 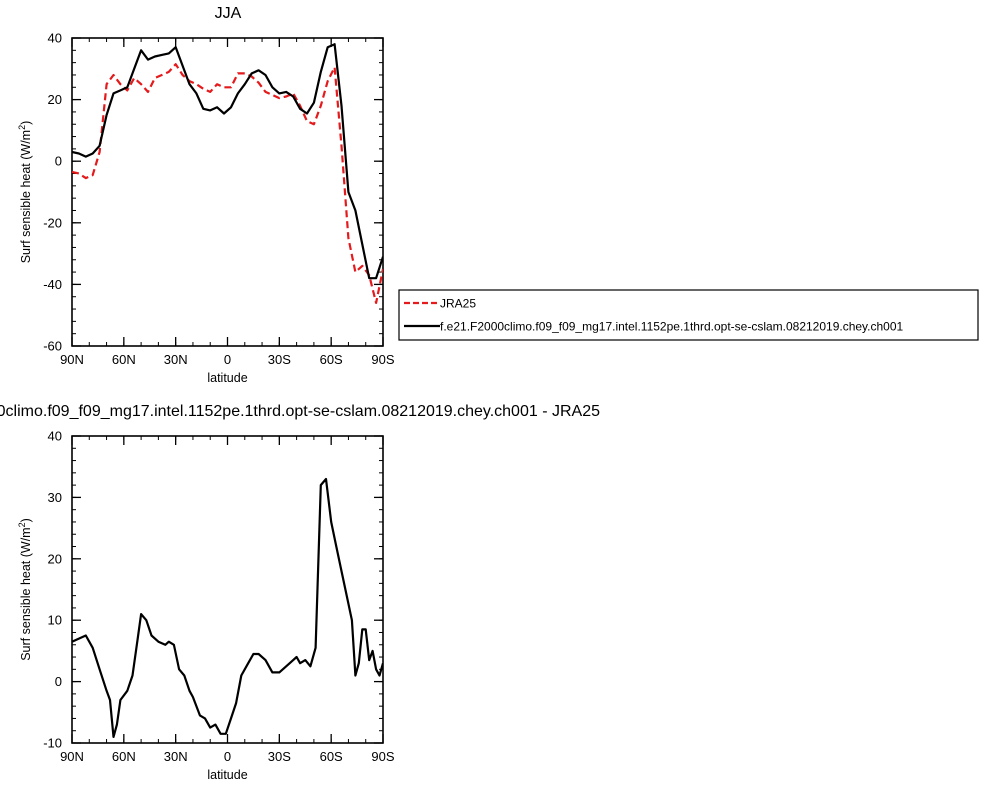 I want to click on y-tick-label: 10, so click(x=55, y=620).